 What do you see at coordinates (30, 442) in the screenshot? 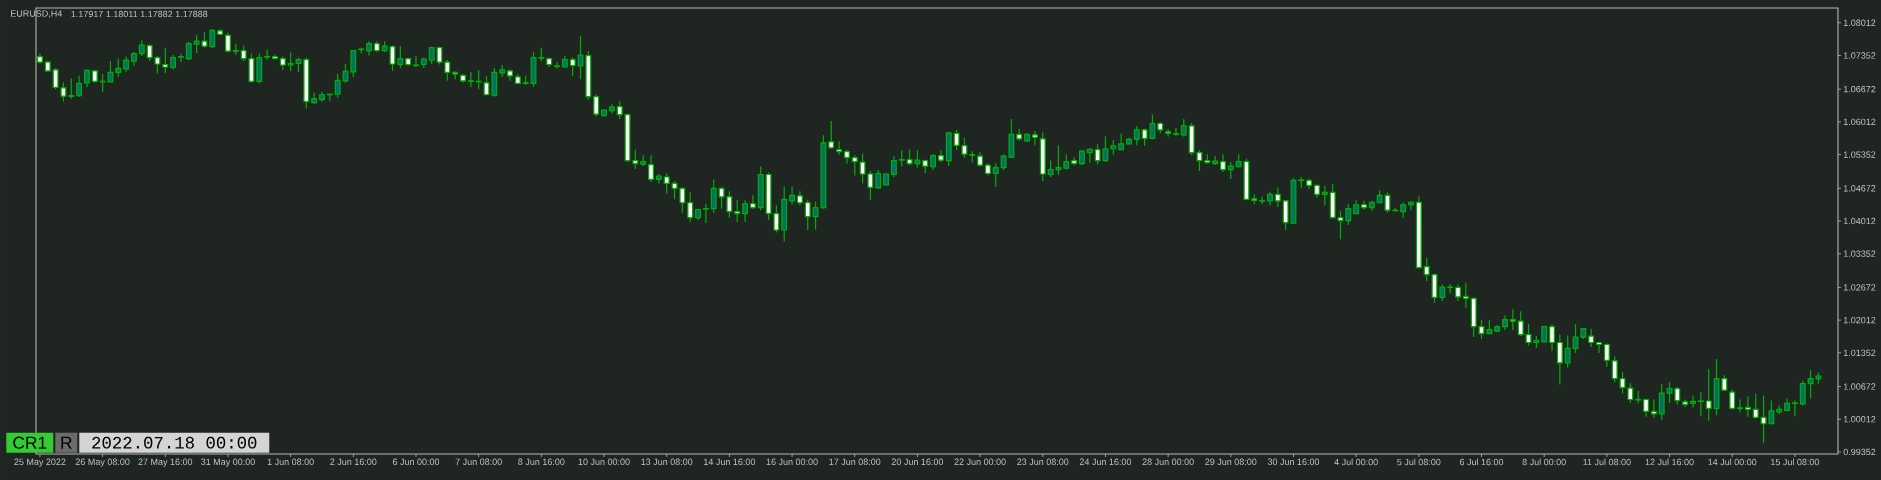
I see `annotation: CR1` at bounding box center [30, 442].